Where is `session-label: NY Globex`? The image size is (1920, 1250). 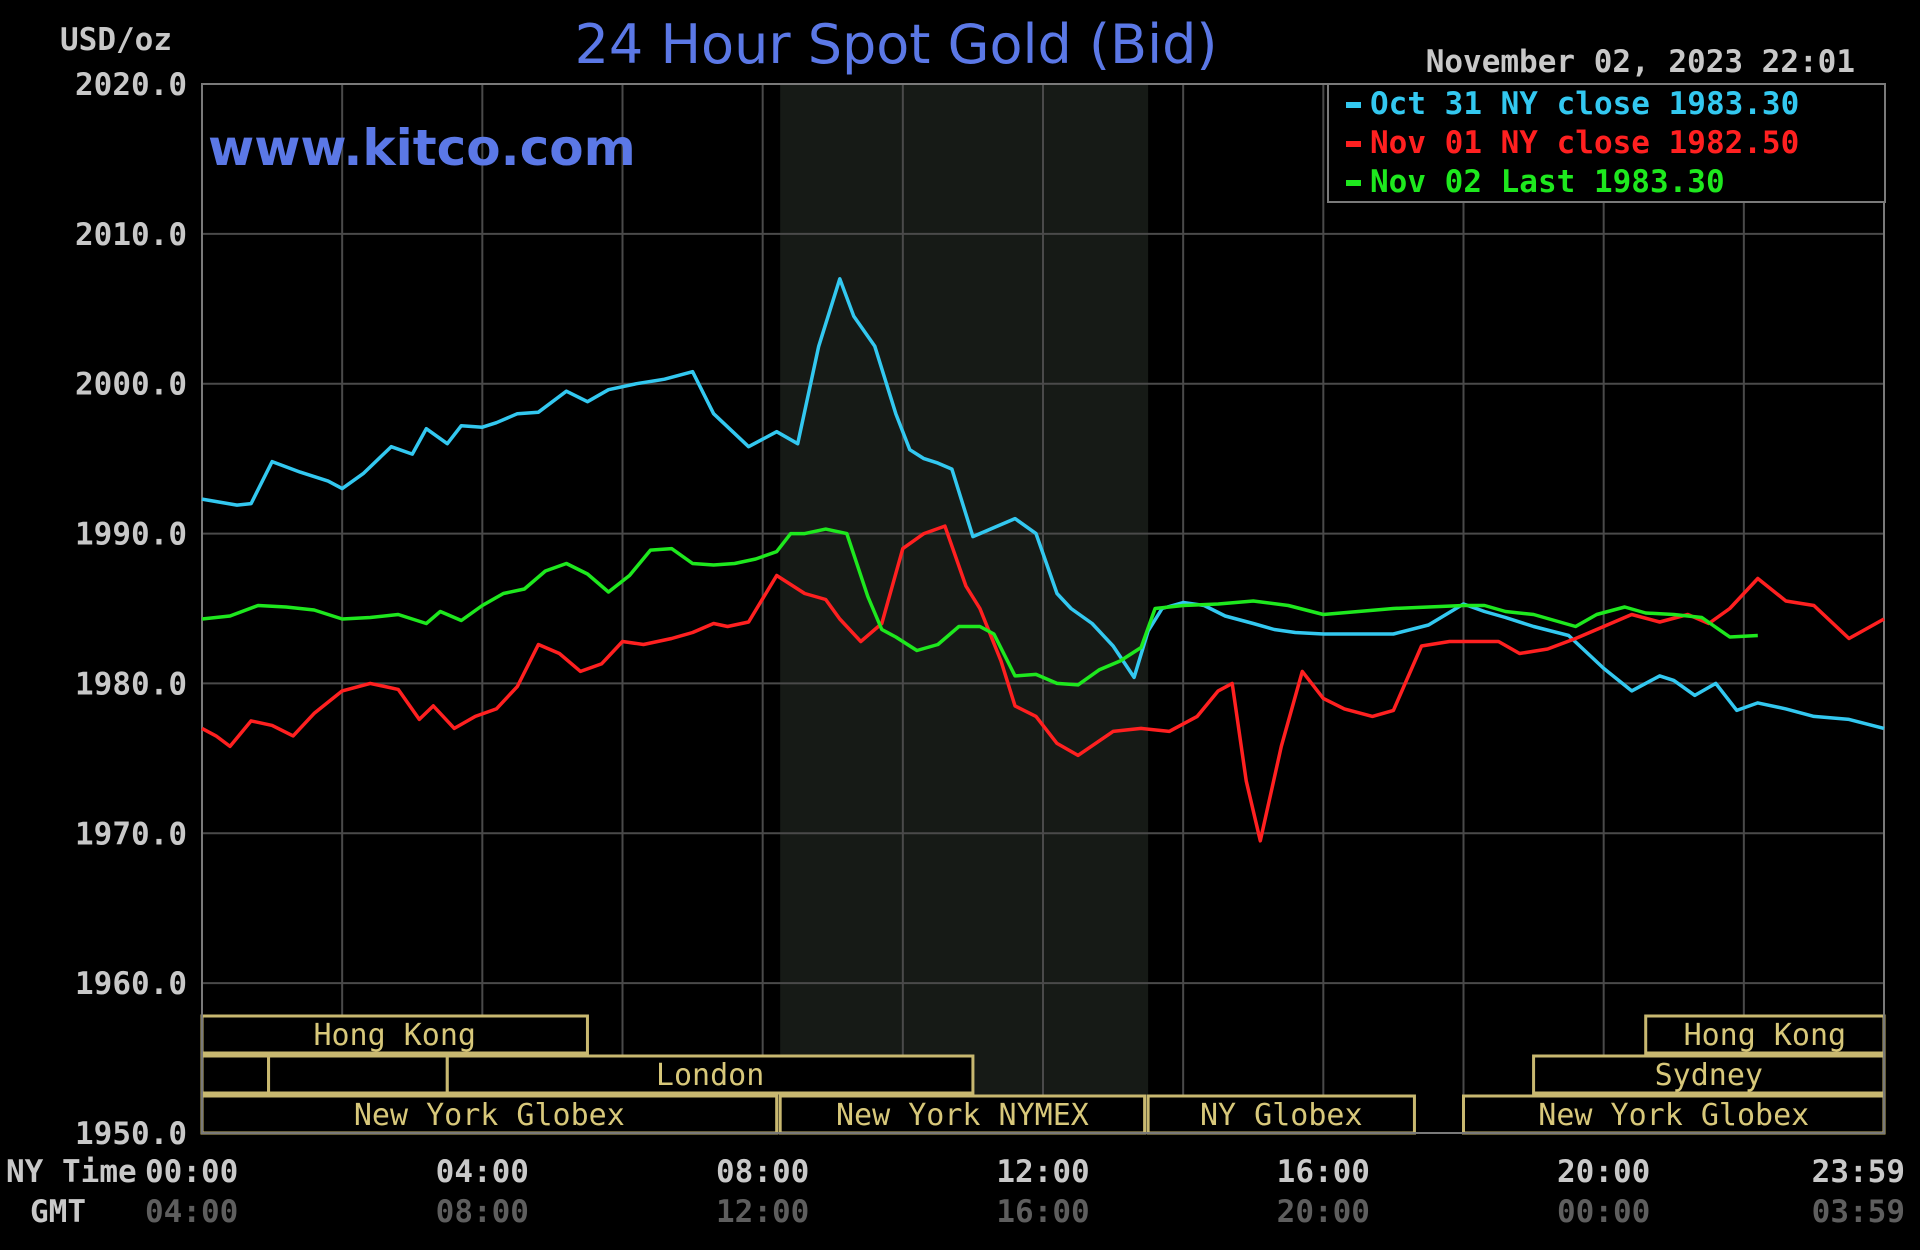
session-label: NY Globex is located at coordinates (1281, 1115).